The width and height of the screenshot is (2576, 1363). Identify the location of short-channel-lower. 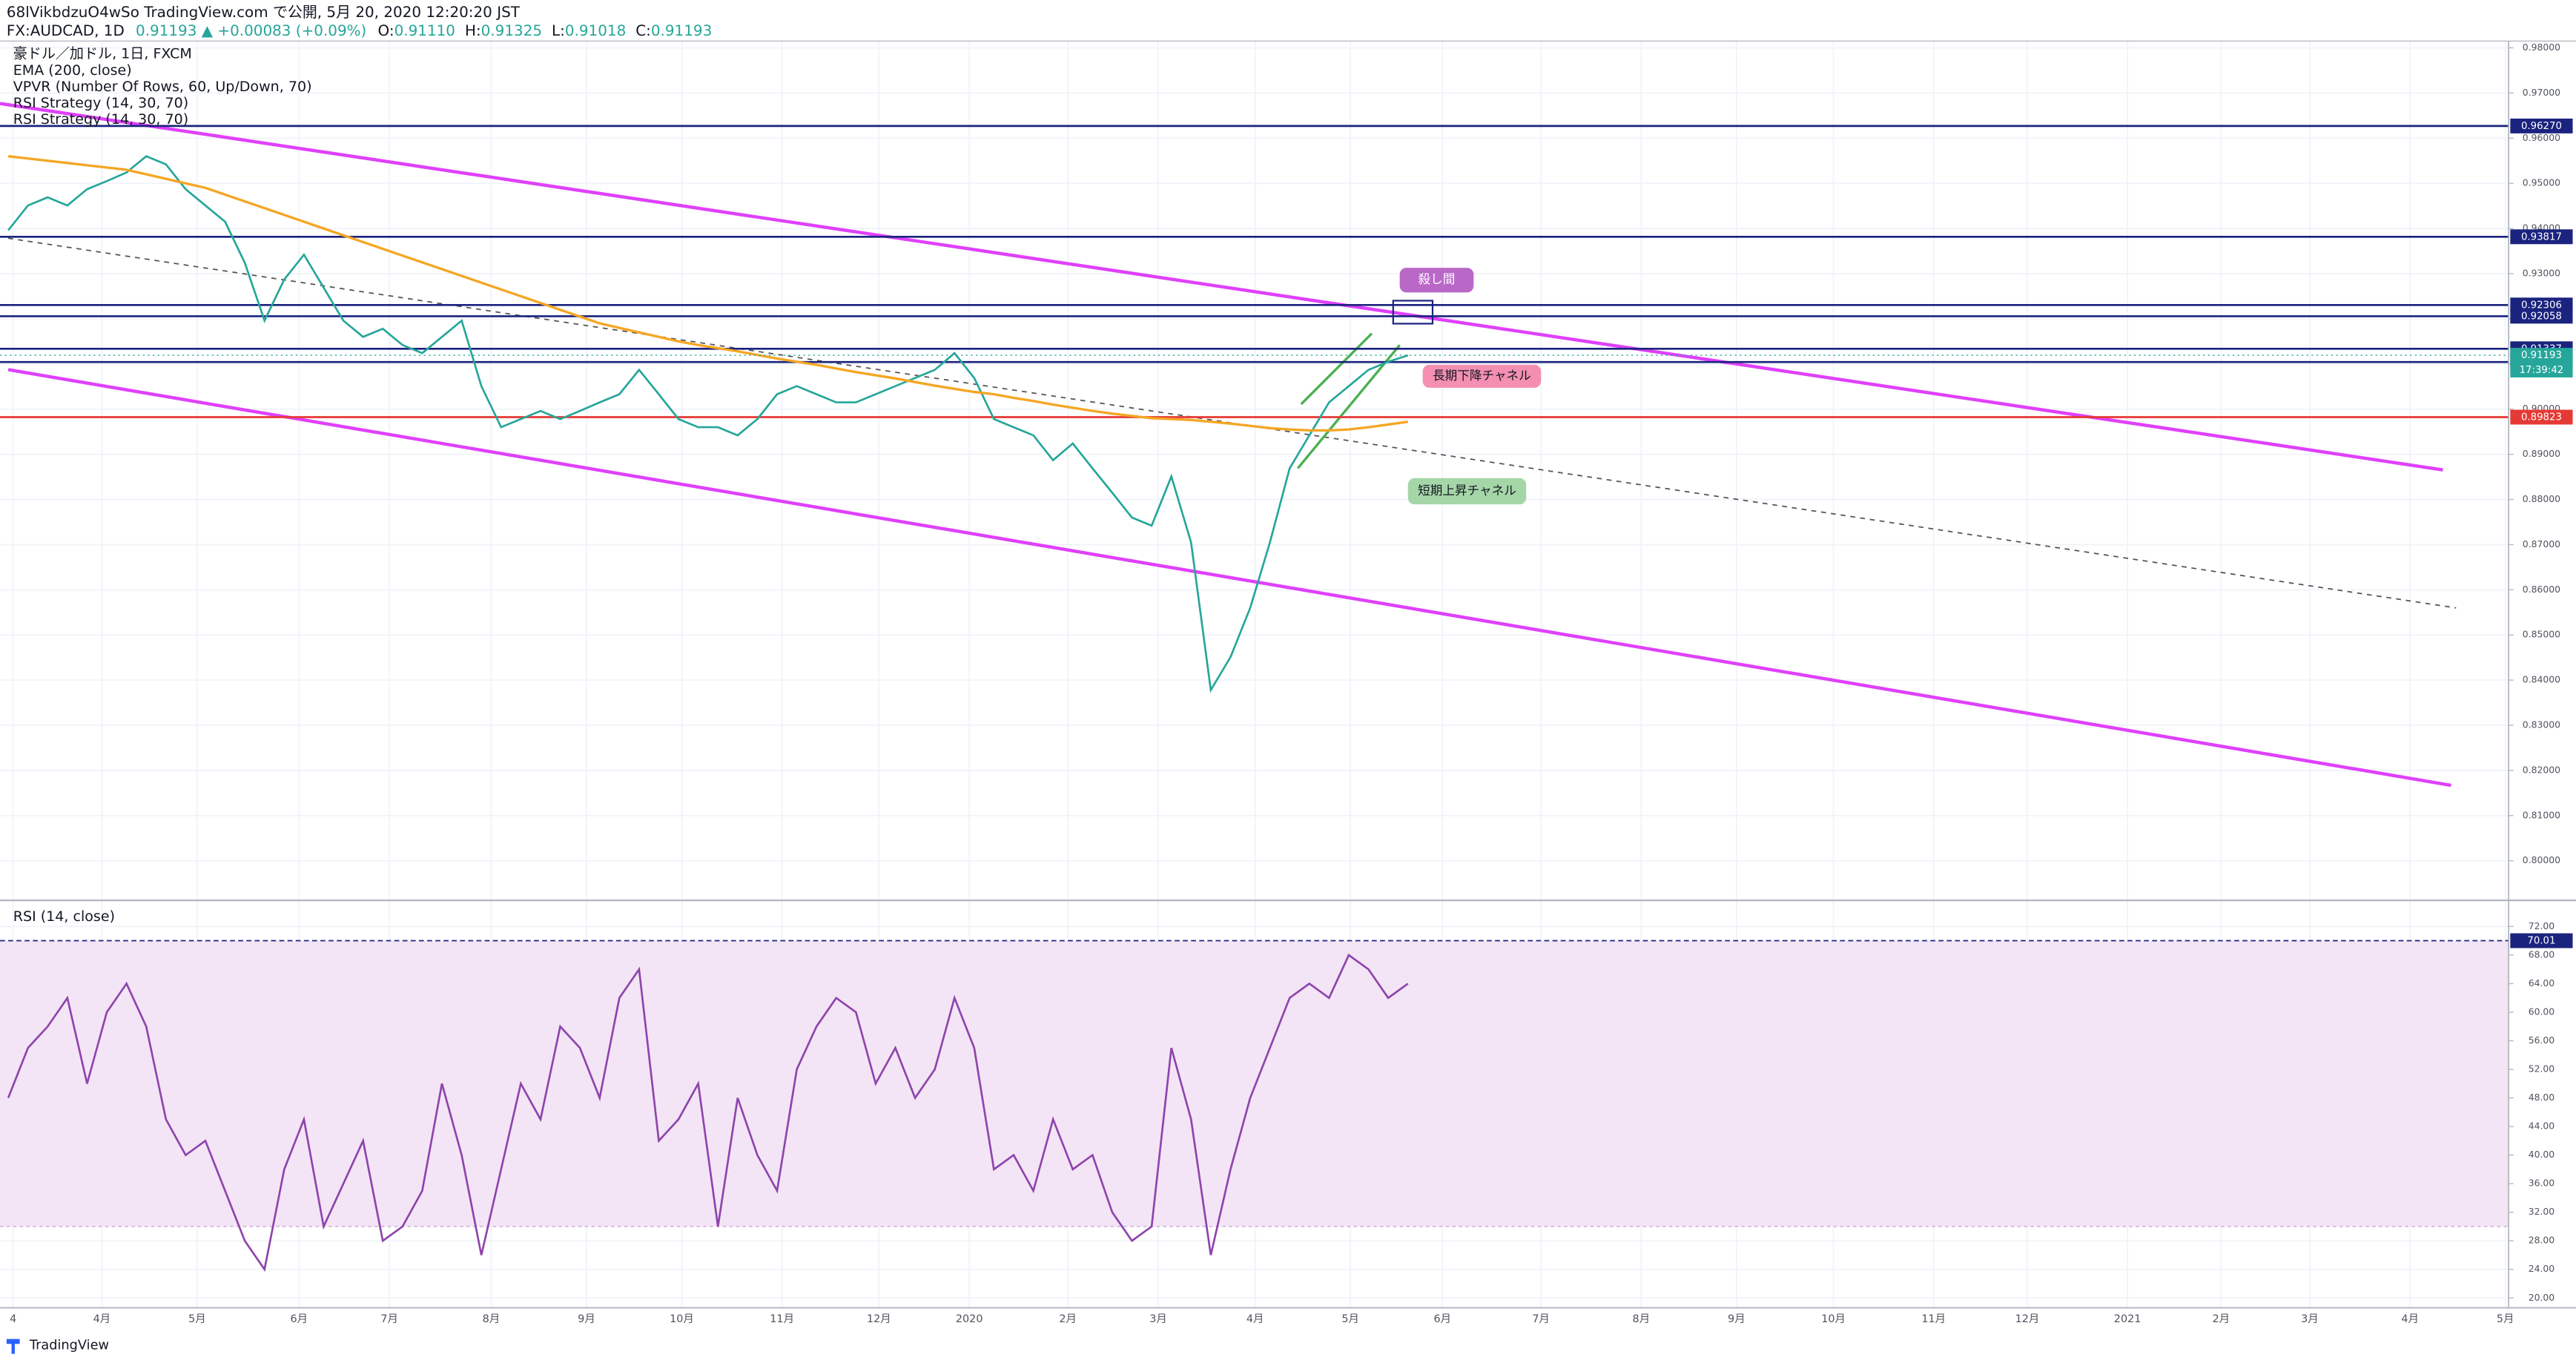
(1349, 406).